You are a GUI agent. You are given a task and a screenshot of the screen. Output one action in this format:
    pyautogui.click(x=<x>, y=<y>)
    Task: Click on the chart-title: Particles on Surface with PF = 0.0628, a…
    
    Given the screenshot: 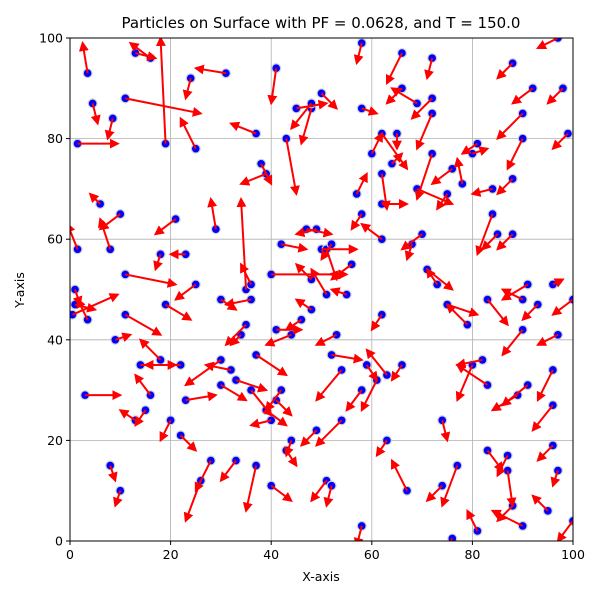 What is the action you would take?
    pyautogui.click(x=321, y=23)
    